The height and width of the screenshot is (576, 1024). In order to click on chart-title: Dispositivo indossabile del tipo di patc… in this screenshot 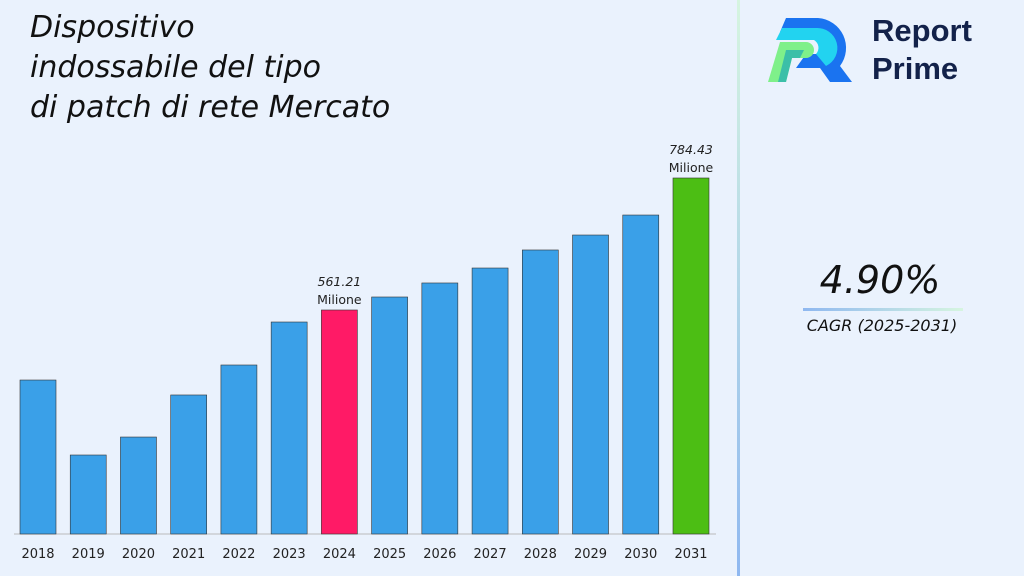, I will do `click(210, 67)`.